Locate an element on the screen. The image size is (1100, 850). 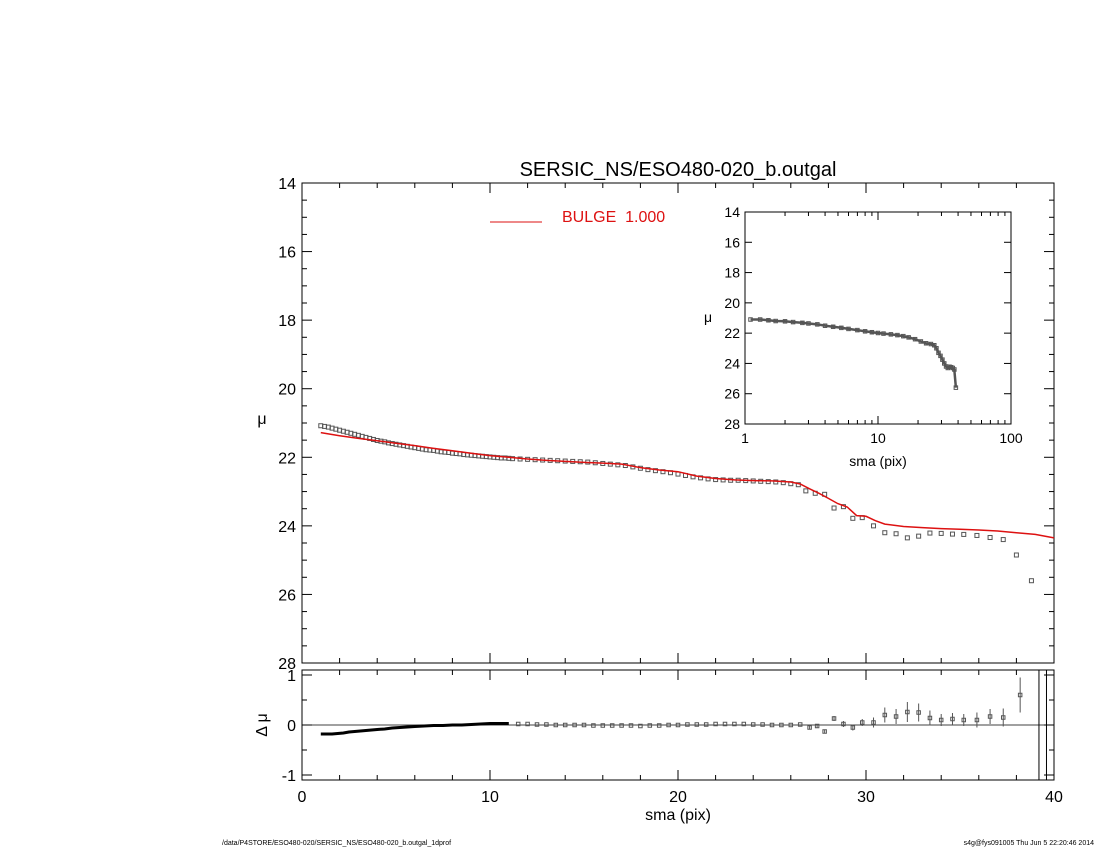
inset-ytick-label: 14 is located at coordinates (732, 212).